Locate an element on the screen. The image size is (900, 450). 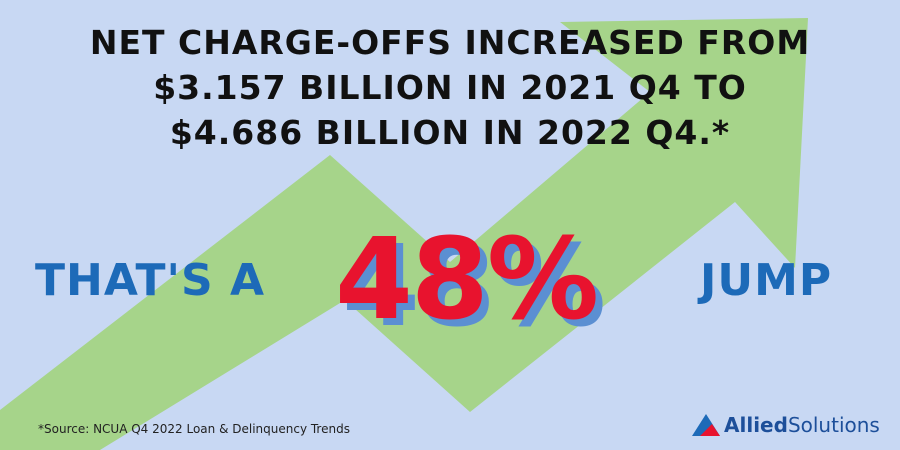
callout-prefix: THAT'S A is located at coordinates (150, 280).